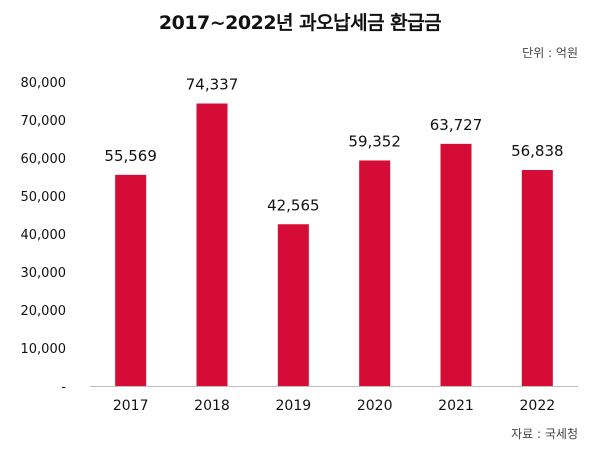 The width and height of the screenshot is (600, 450). Describe the element at coordinates (131, 280) in the screenshot. I see `bar-2017` at that location.